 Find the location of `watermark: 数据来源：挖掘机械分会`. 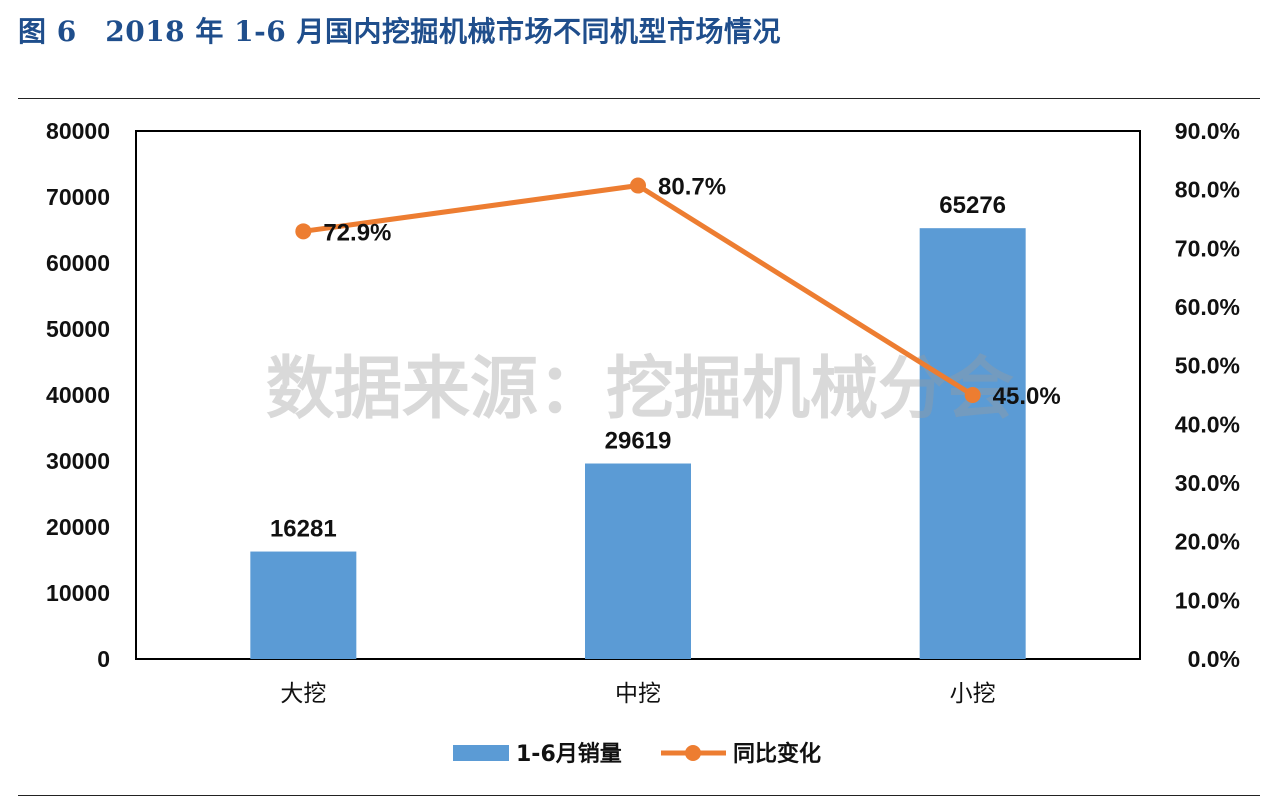

watermark: 数据来源：挖掘机械分会 is located at coordinates (640, 389).